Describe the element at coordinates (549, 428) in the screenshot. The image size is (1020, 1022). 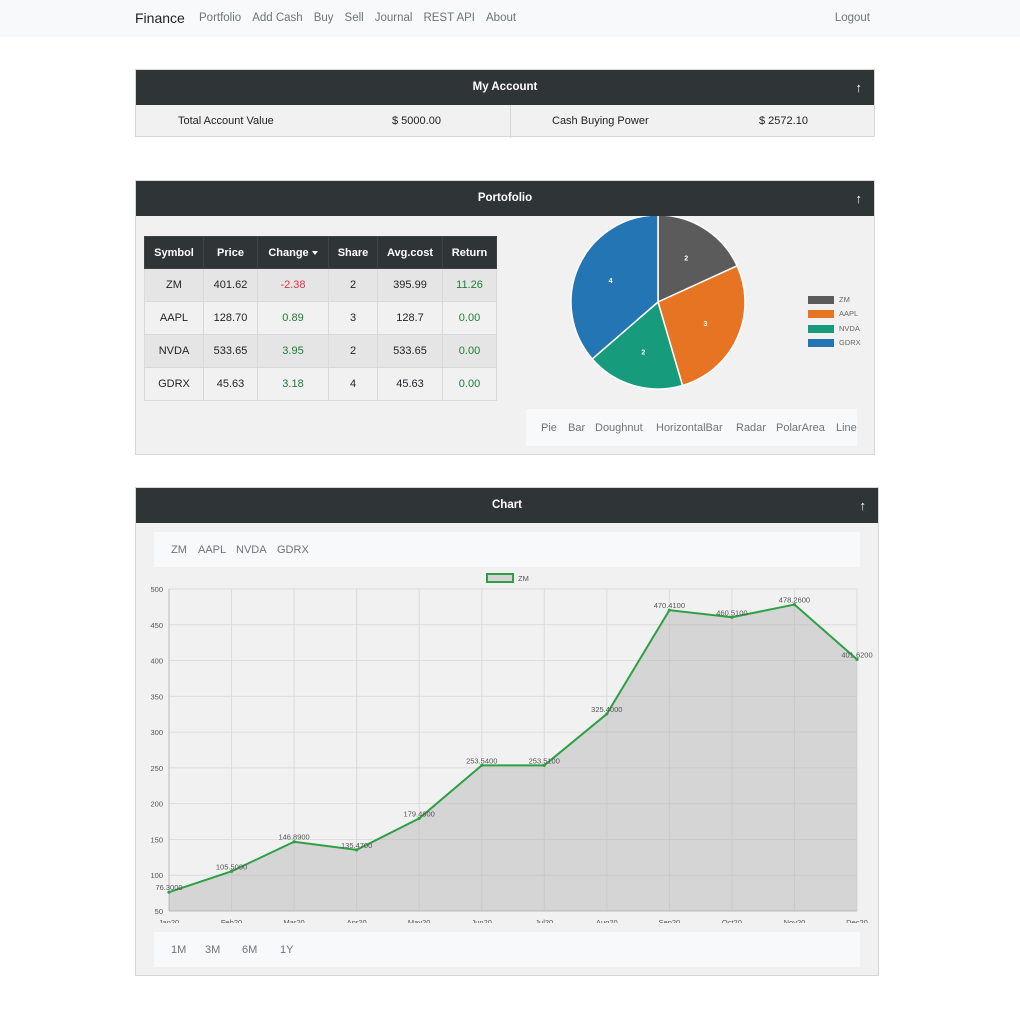
I see `tab-pie: Pie` at that location.